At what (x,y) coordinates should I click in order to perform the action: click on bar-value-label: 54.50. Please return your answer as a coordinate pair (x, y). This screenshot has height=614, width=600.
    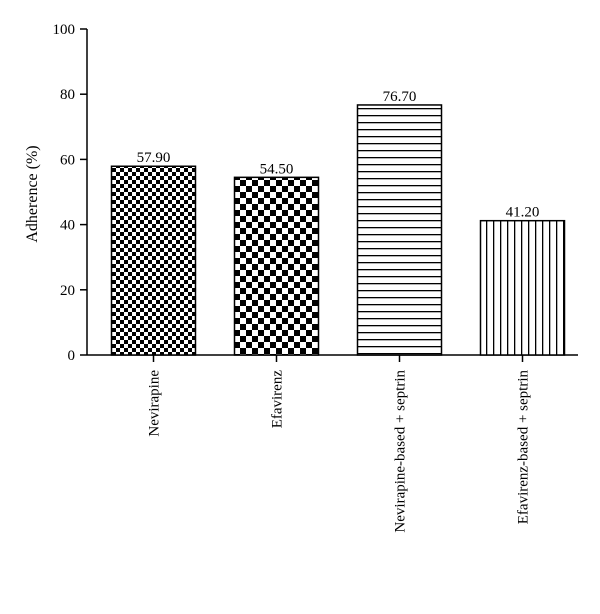
    Looking at the image, I should click on (277, 169).